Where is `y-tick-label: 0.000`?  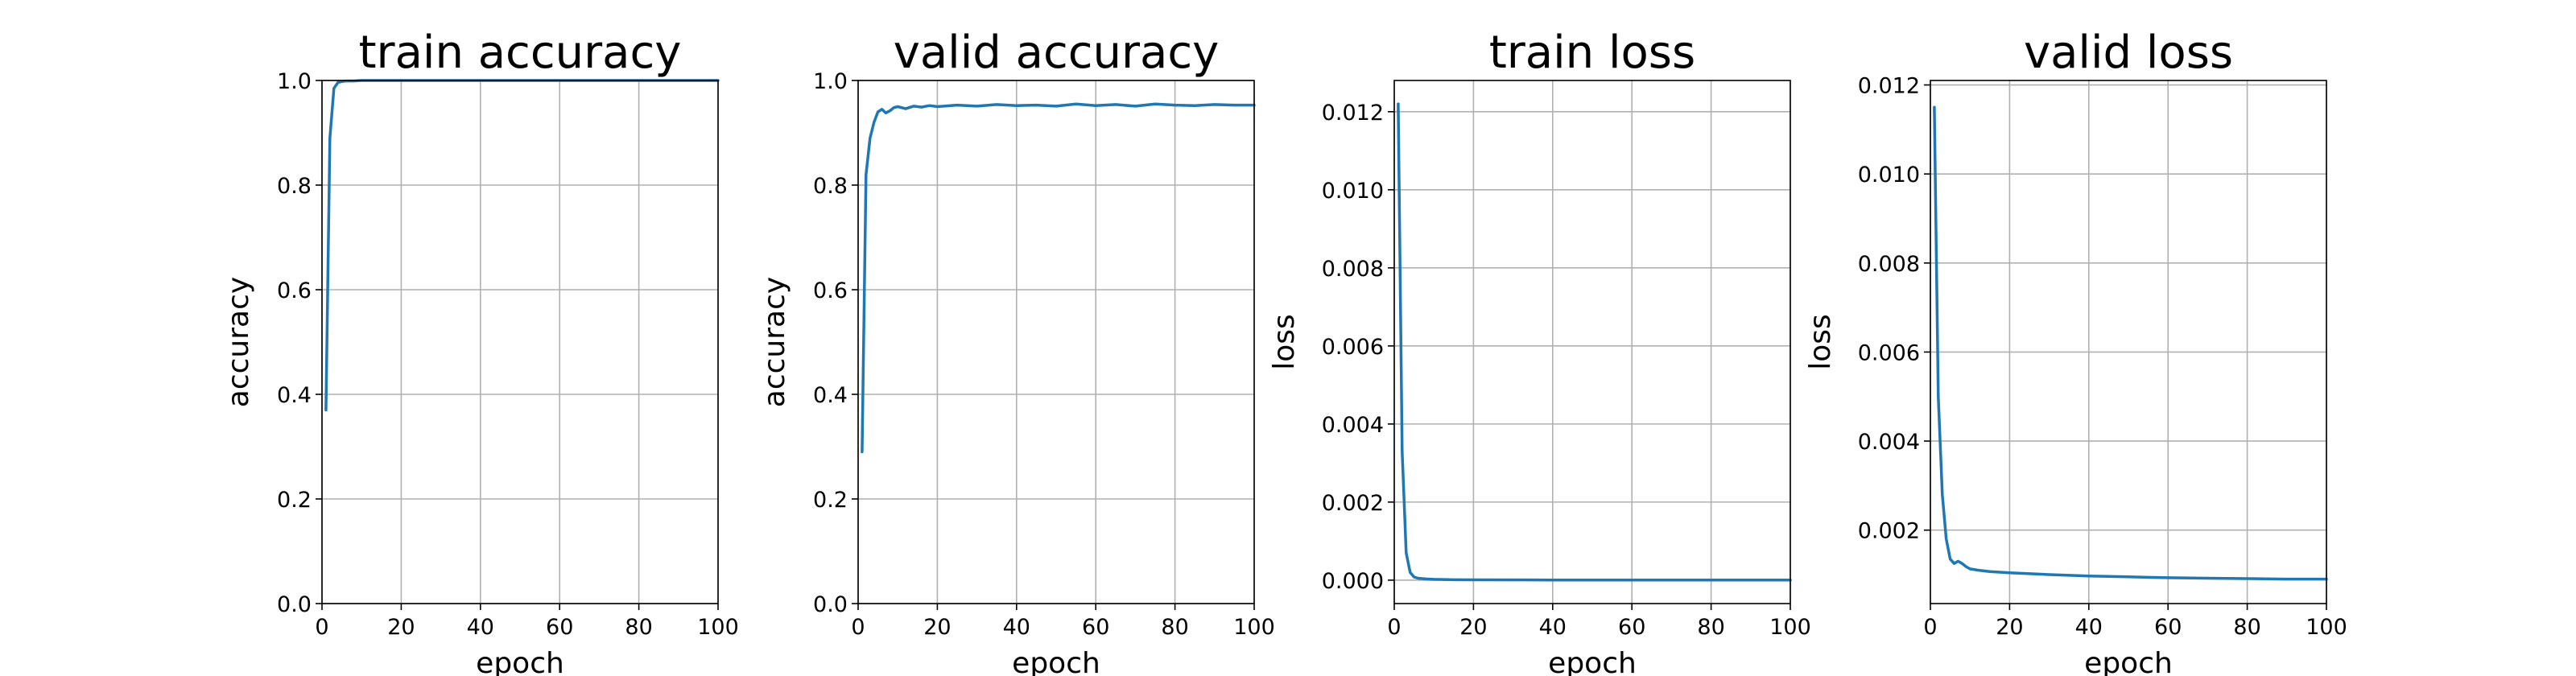 y-tick-label: 0.000 is located at coordinates (1353, 581).